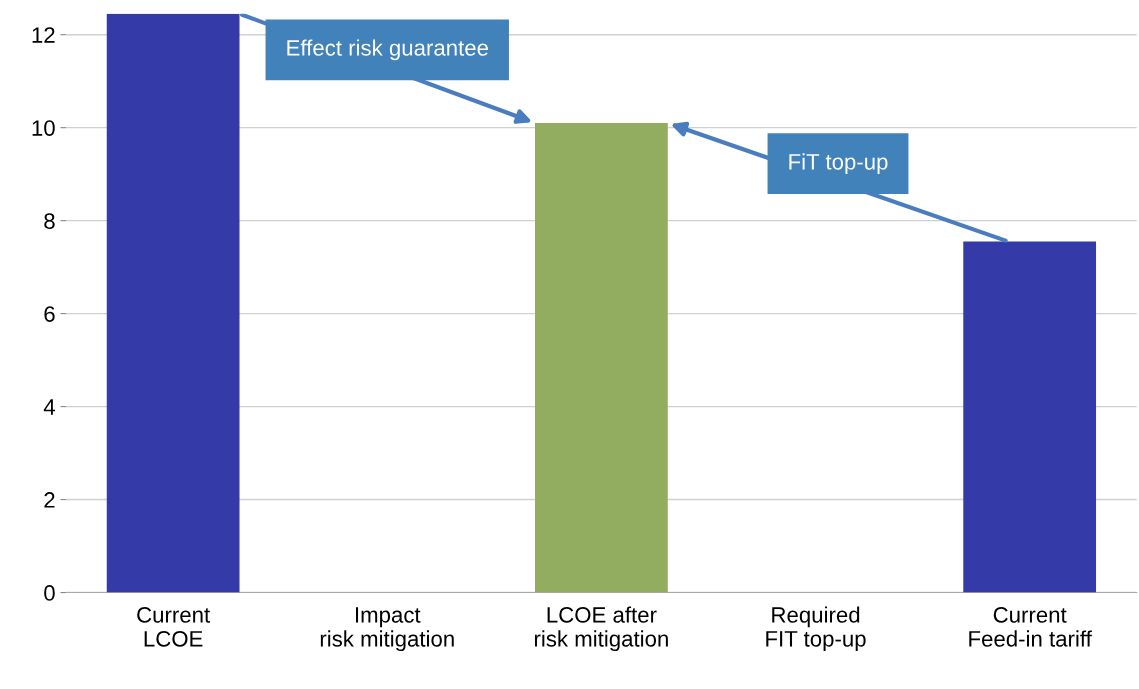 The width and height of the screenshot is (1139, 689). What do you see at coordinates (174, 627) in the screenshot?
I see `x-tick-label: Current LCOE` at bounding box center [174, 627].